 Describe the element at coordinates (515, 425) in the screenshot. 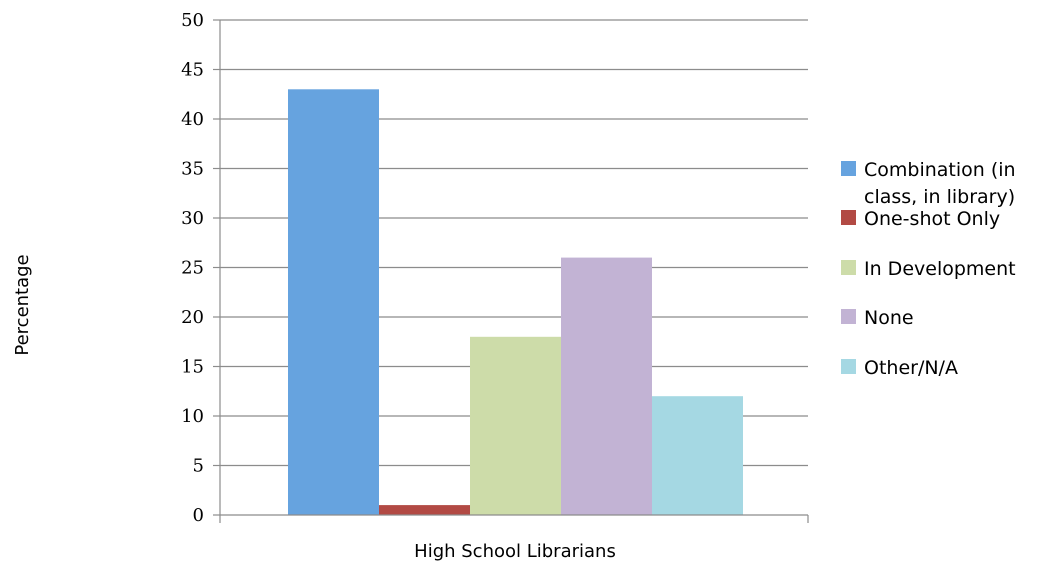

I see `bar-in-development` at that location.